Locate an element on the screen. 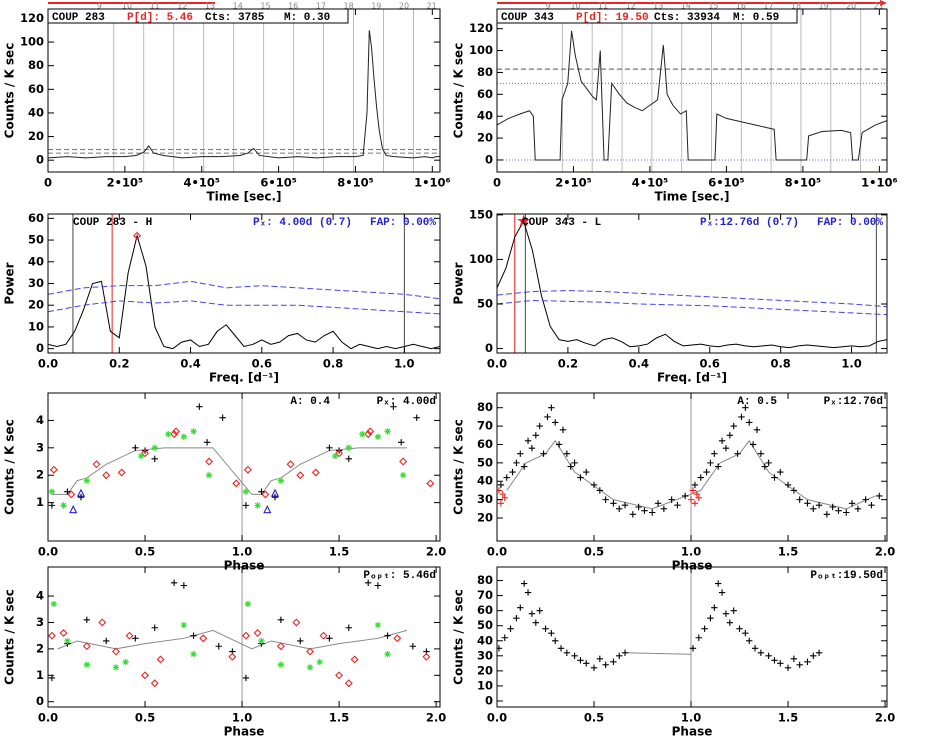  x-tick-label: 1.5 is located at coordinates (339, 718).